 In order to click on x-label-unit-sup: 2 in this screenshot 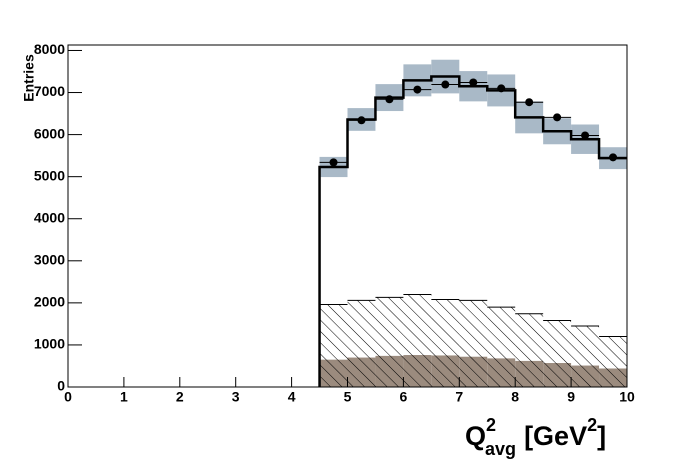, I will do `click(592, 425)`.